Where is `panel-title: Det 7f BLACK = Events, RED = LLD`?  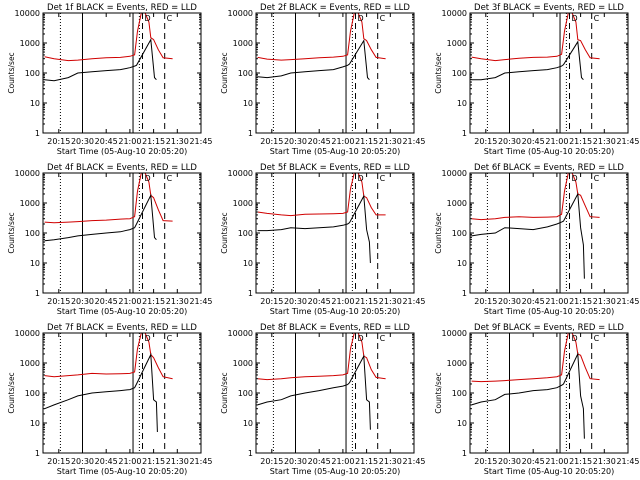
panel-title: Det 7f BLACK = Events, RED = LLD is located at coordinates (122, 328).